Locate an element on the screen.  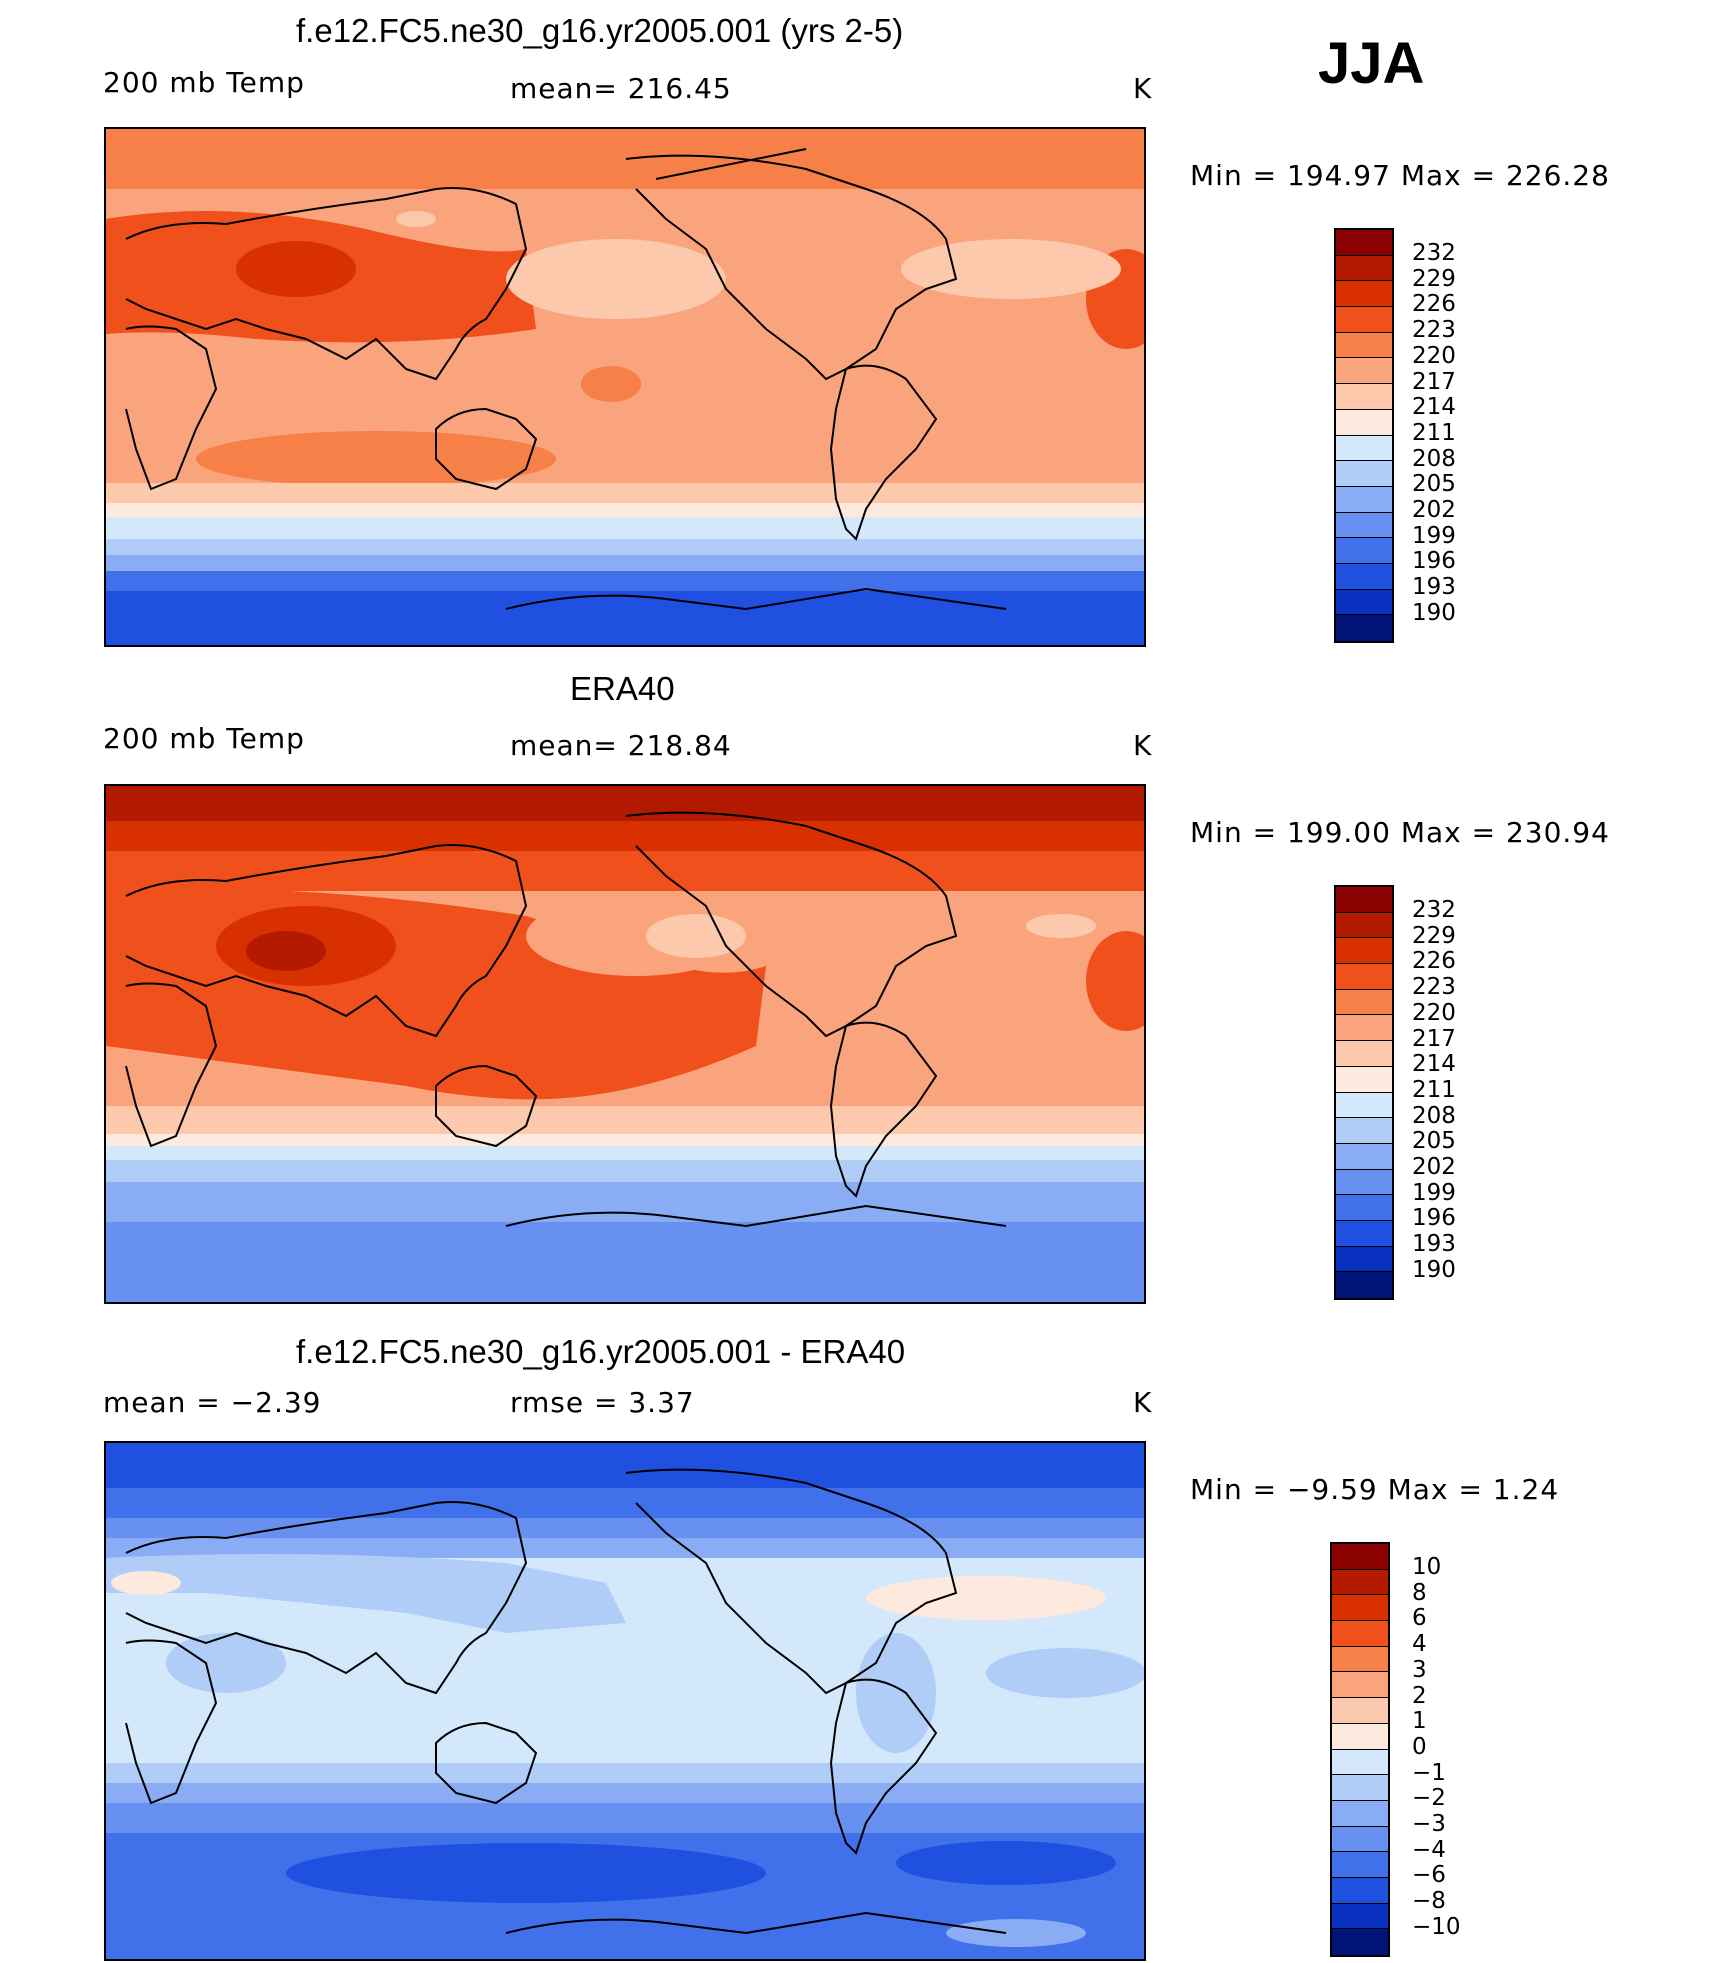
colorbar-tick: 232 is located at coordinates (1434, 253).